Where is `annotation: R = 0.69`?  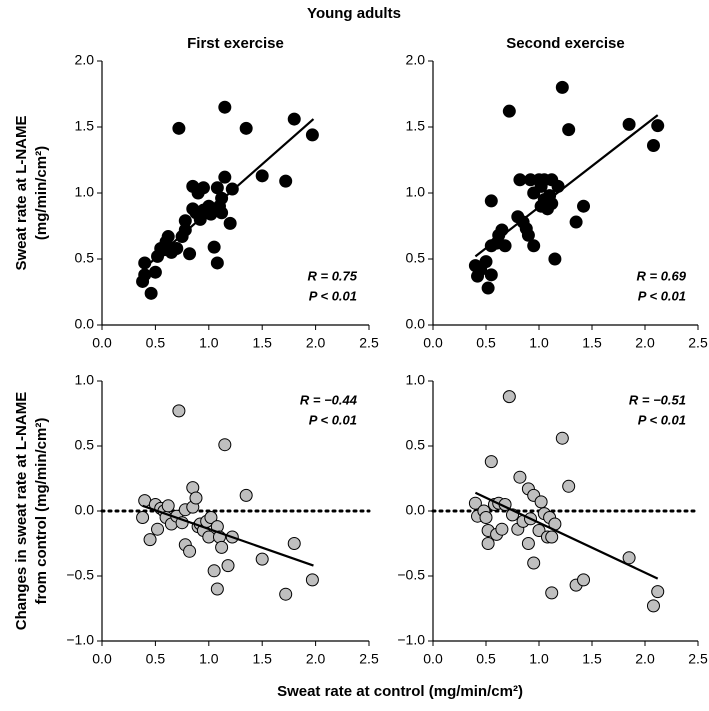 annotation: R = 0.69 is located at coordinates (661, 275).